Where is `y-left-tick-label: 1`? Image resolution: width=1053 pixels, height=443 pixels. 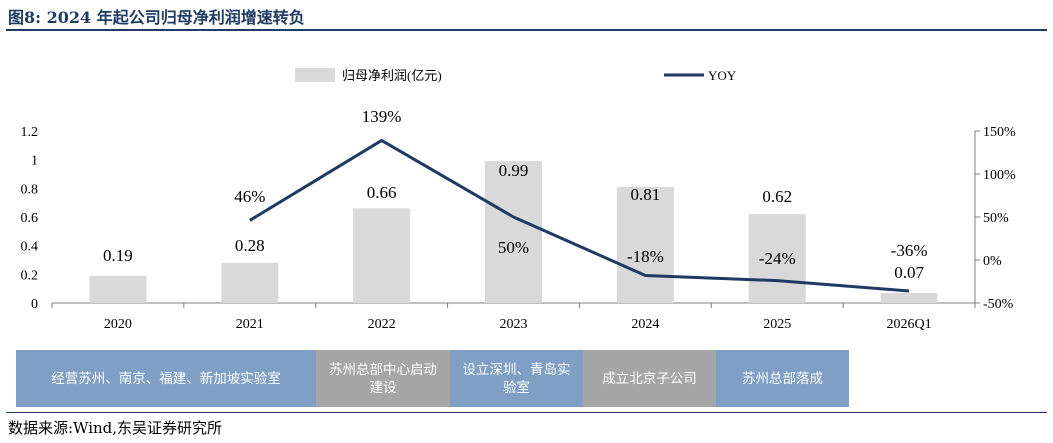
y-left-tick-label: 1 is located at coordinates (34, 161).